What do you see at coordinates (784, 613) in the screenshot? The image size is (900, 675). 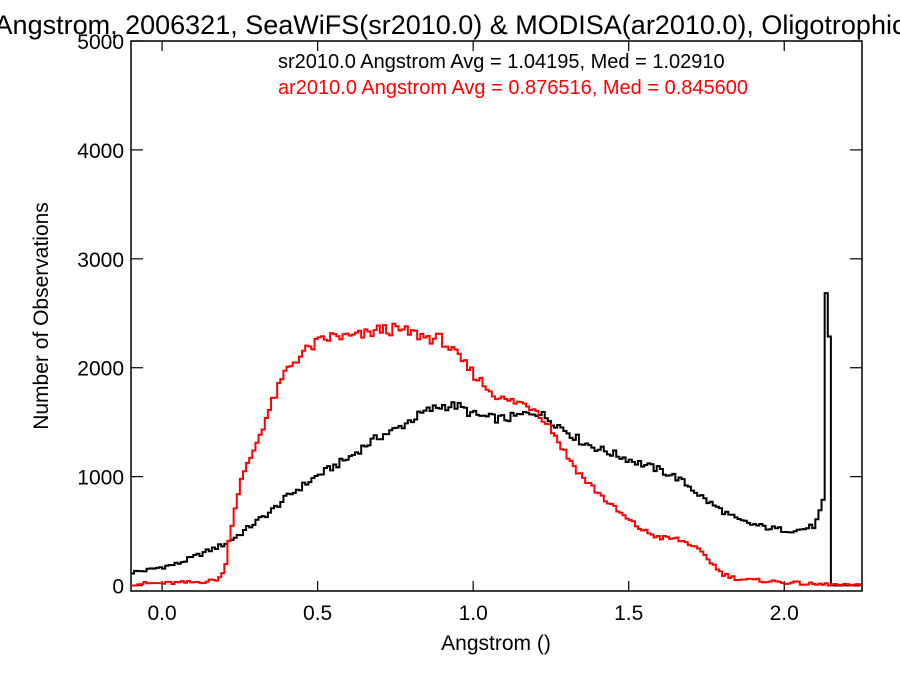 I see `x-tick-label: 2.0` at bounding box center [784, 613].